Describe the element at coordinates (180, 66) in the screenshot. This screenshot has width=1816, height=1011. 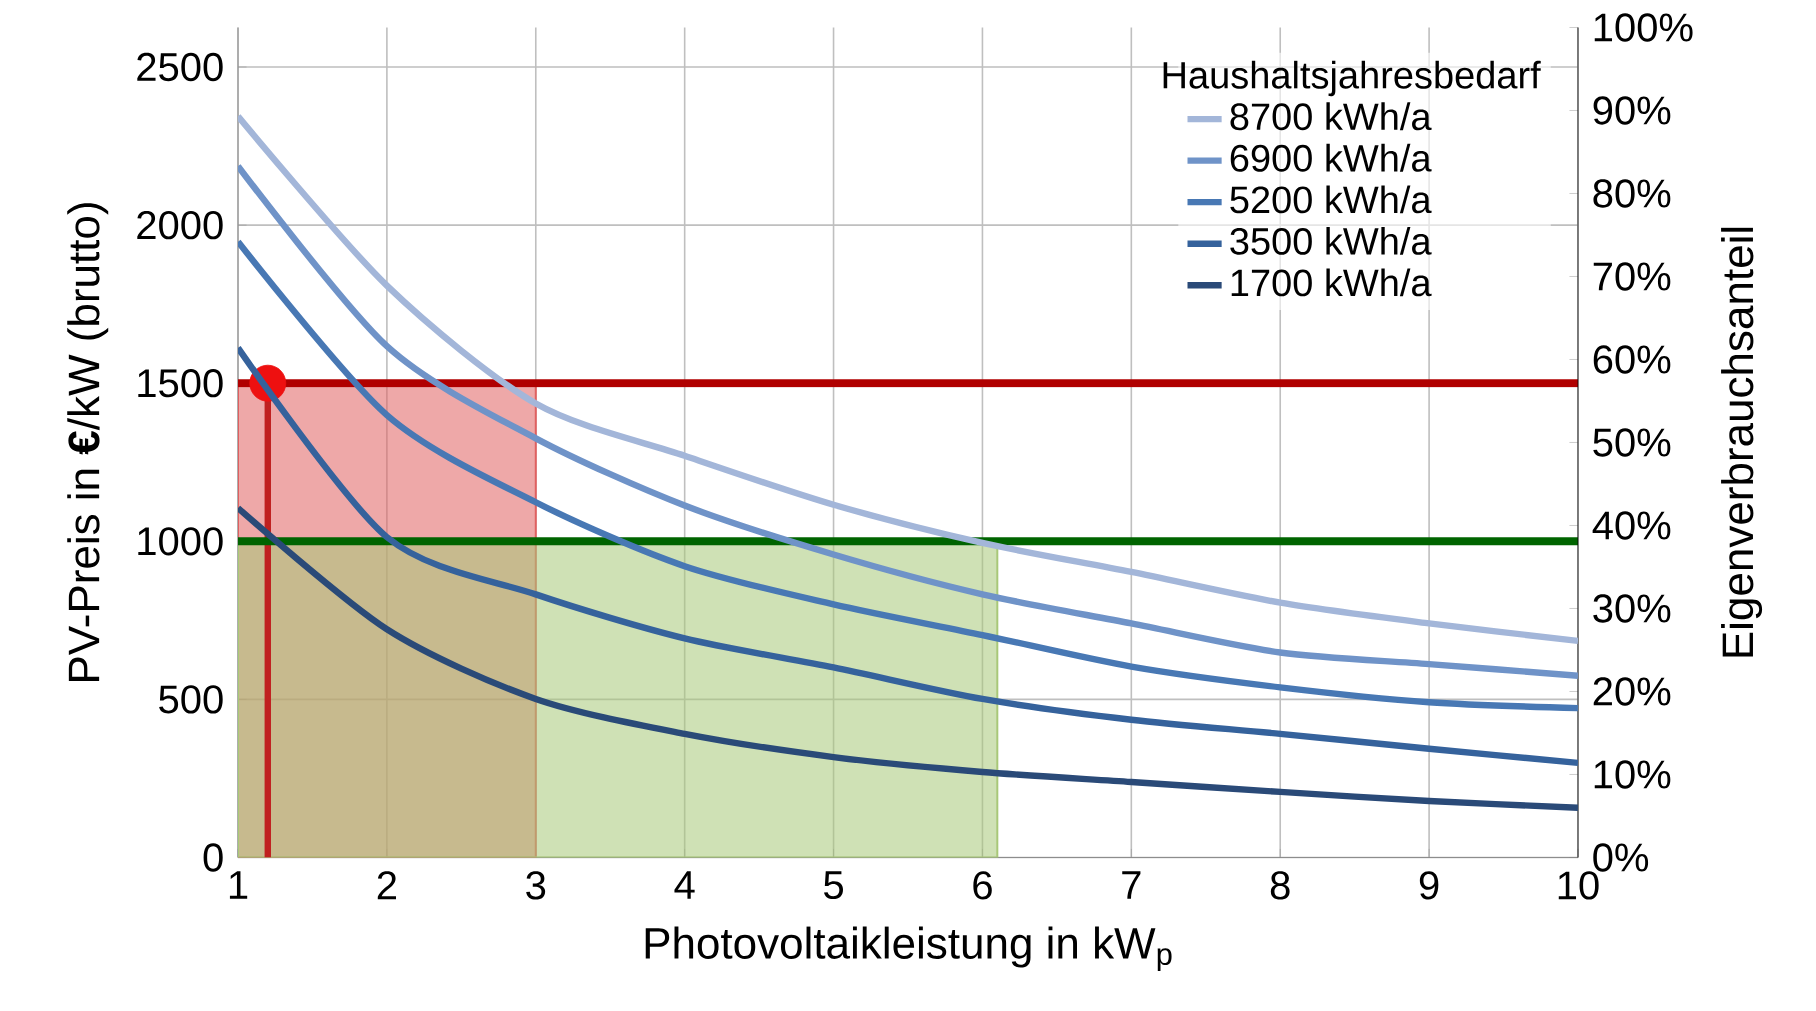
I see `y-tick-label: 2500` at that location.